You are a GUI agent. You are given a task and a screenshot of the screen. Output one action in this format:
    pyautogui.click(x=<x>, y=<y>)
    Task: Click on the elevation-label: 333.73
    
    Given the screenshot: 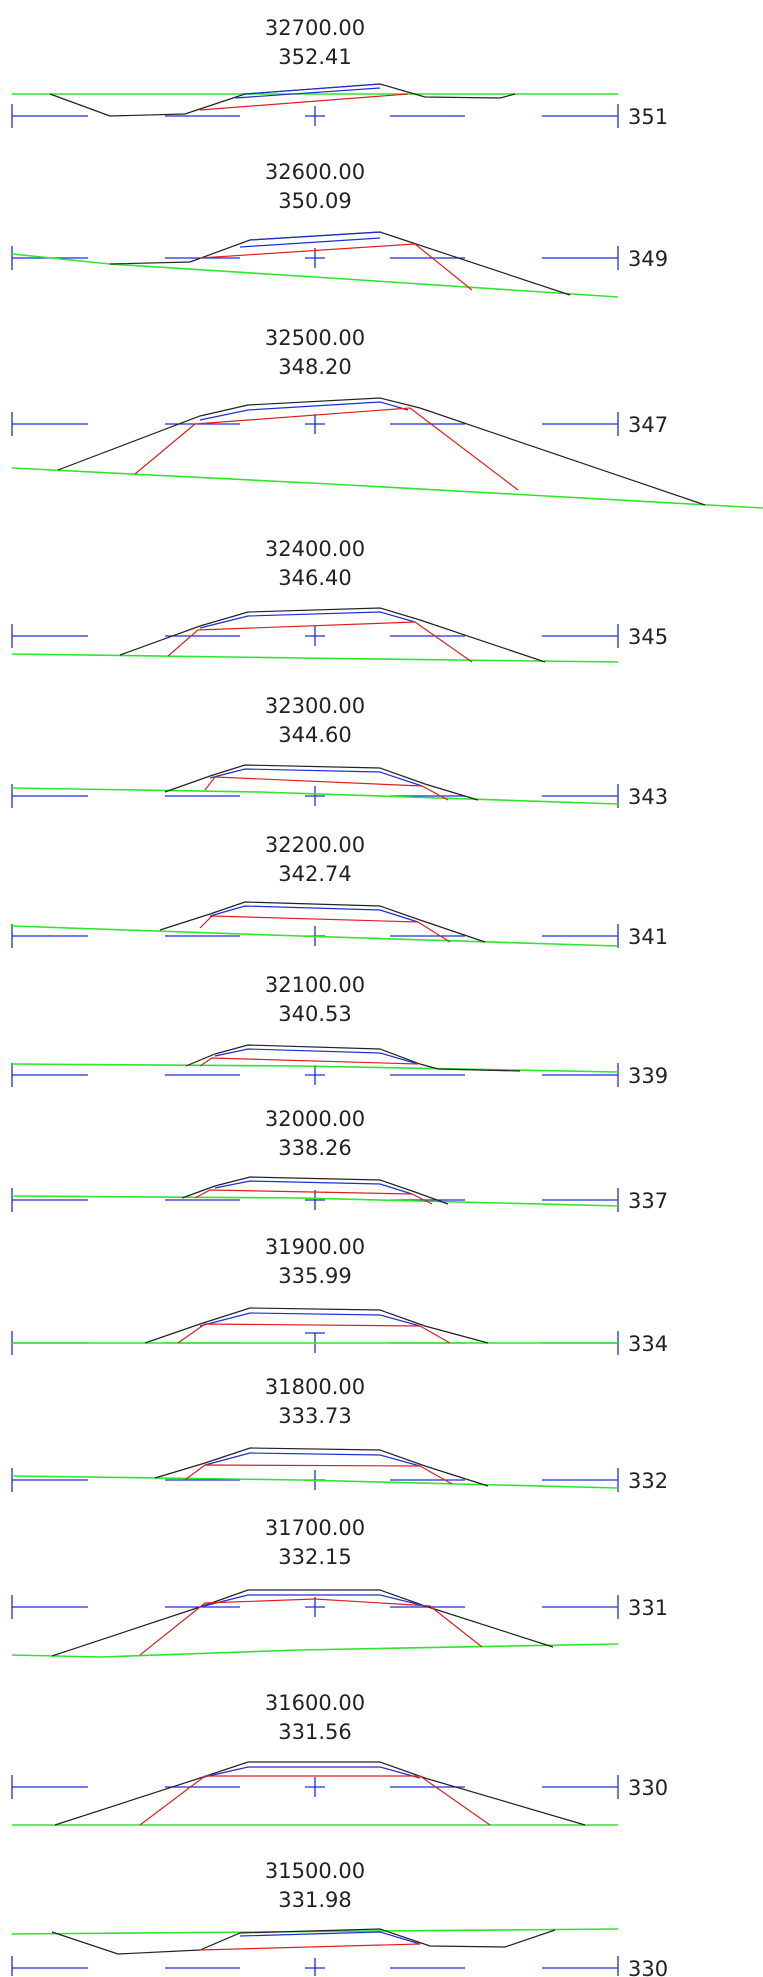 What is the action you would take?
    pyautogui.click(x=314, y=1416)
    